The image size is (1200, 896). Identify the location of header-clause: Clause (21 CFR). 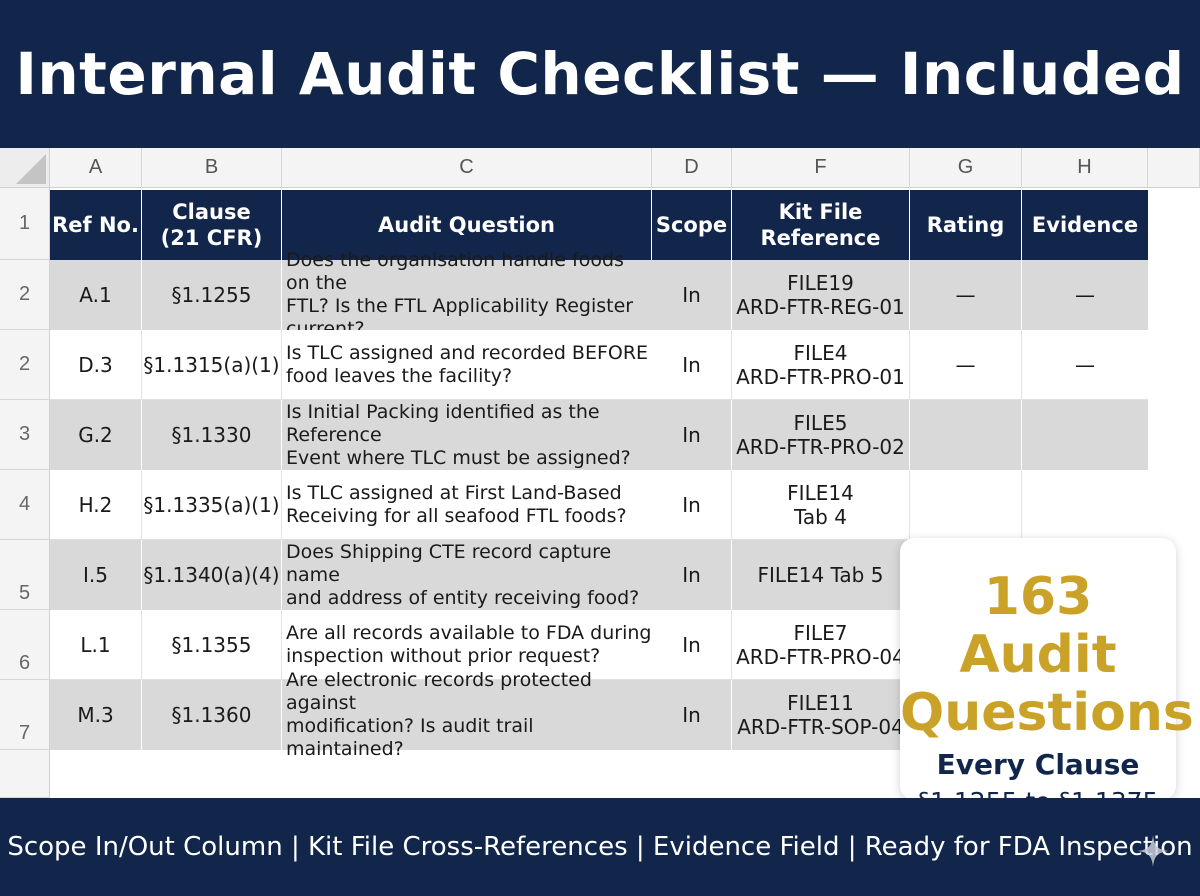
(212, 225).